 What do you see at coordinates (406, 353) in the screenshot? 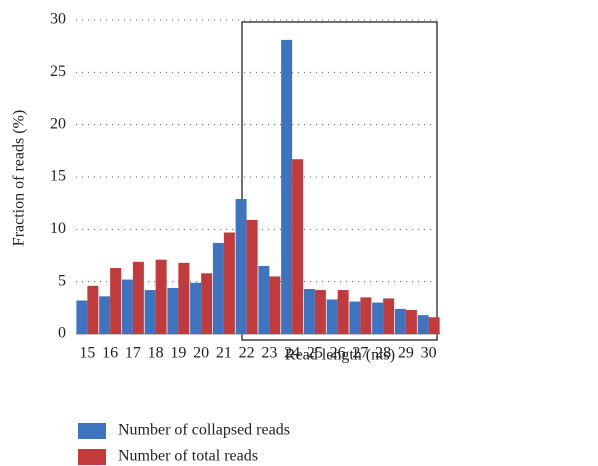
I see `x-tick-label: 29` at bounding box center [406, 353].